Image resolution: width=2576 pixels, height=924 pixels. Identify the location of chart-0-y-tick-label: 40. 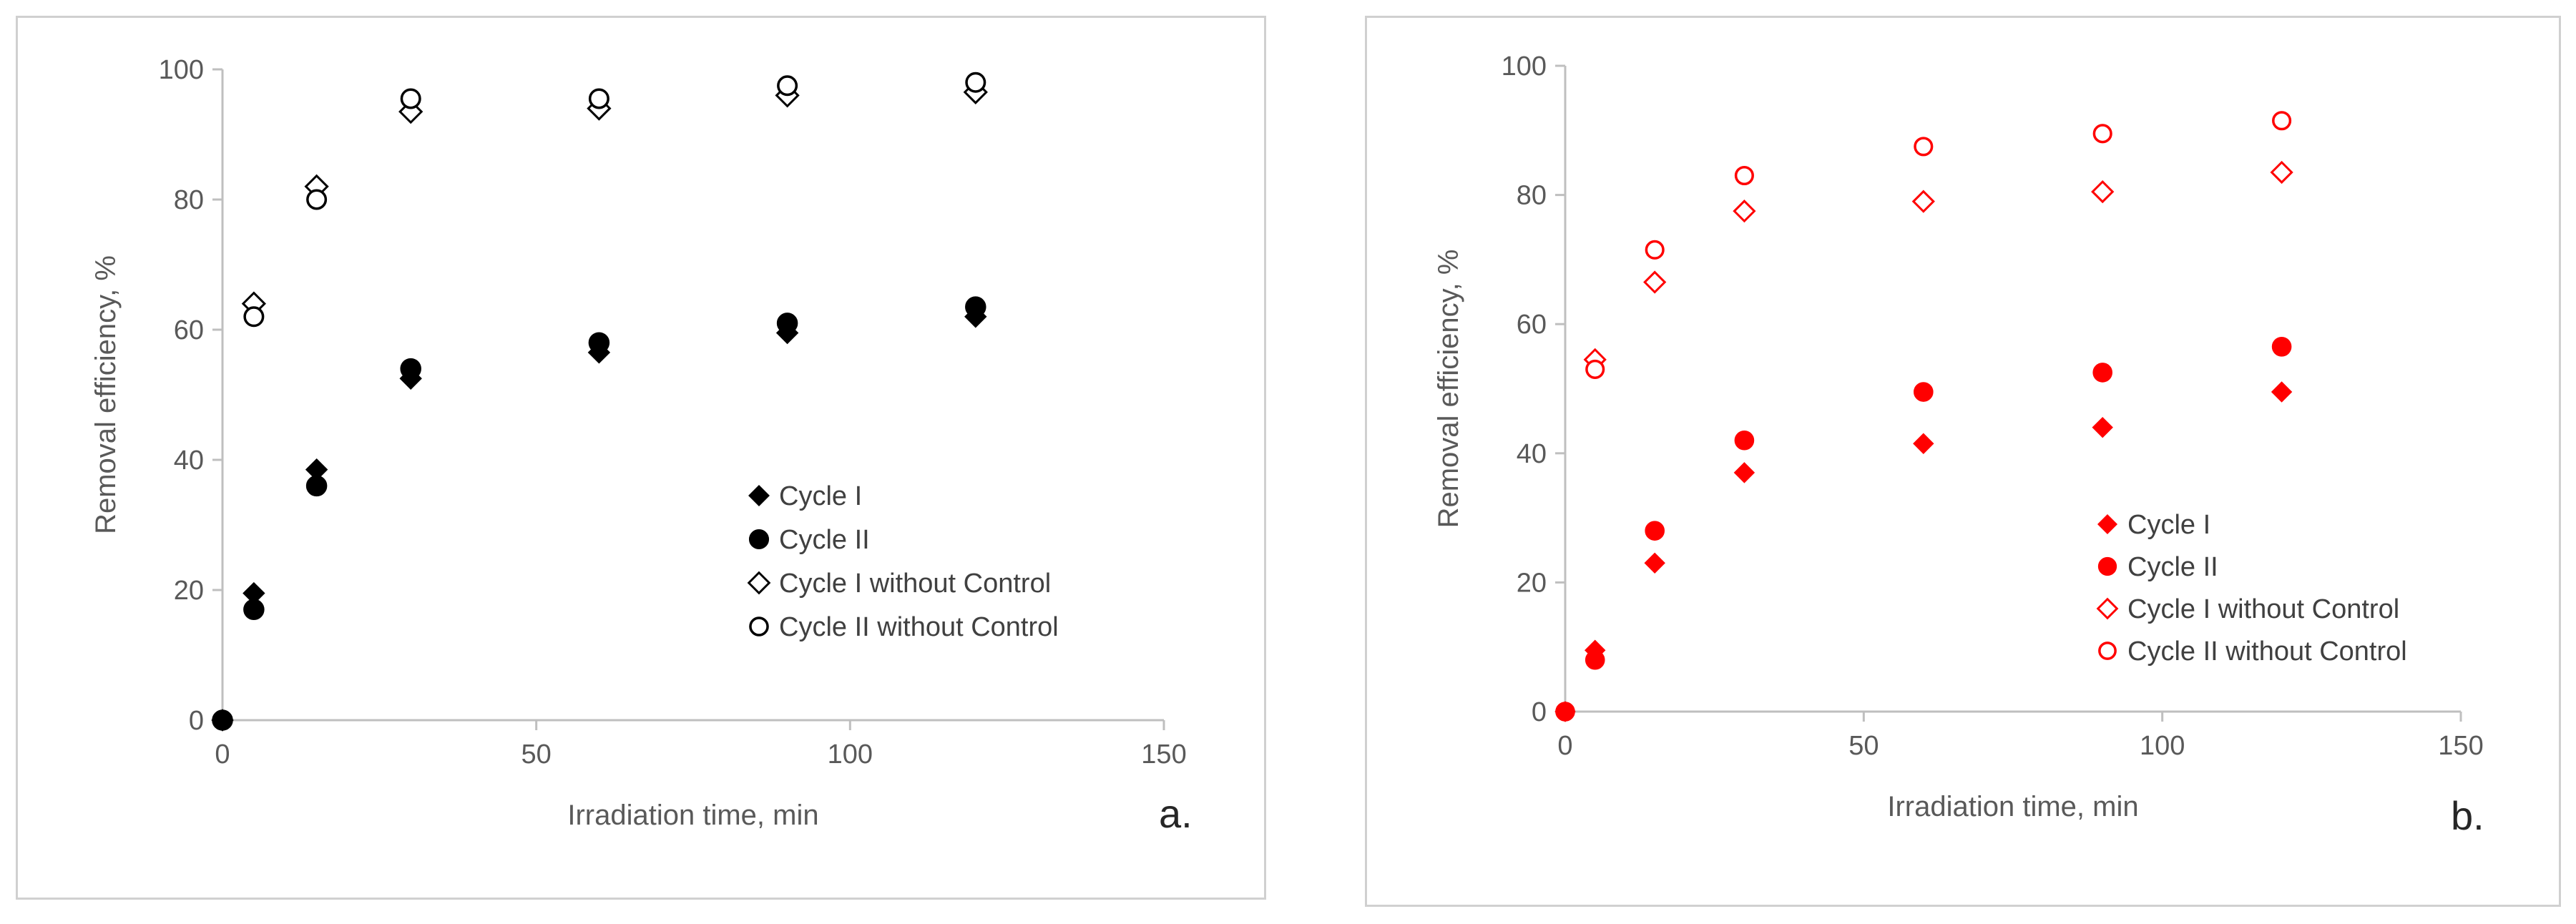
(189, 461).